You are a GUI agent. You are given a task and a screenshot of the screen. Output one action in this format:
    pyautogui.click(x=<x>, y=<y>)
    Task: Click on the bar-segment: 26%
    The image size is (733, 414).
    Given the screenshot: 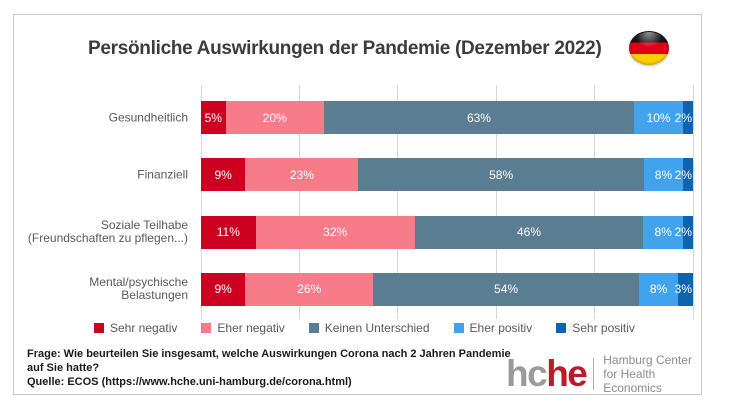 What is the action you would take?
    pyautogui.click(x=309, y=289)
    